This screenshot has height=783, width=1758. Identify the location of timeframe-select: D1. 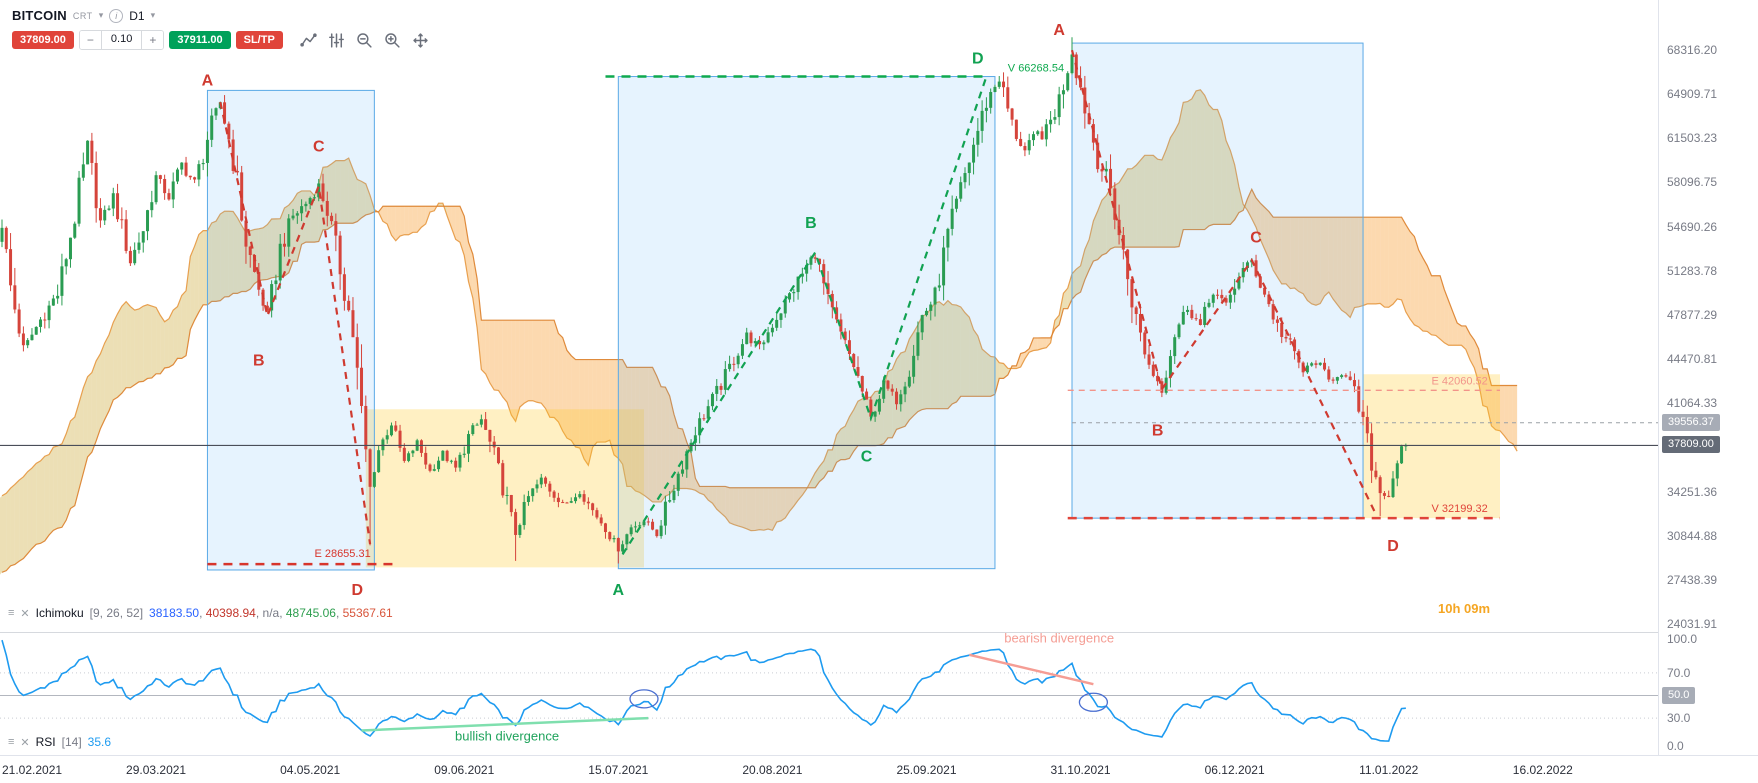
(137, 15).